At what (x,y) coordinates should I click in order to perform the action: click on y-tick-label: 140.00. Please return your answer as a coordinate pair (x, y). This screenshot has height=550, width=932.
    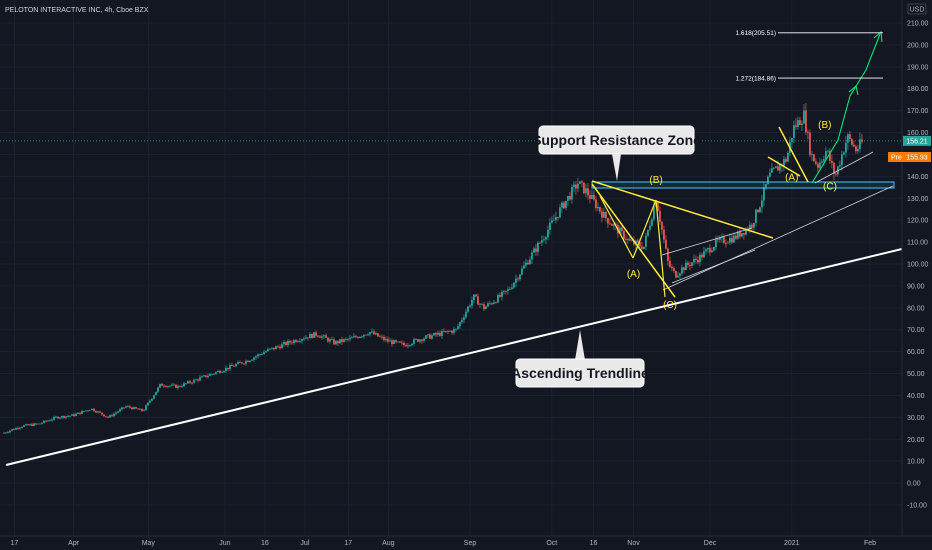
    Looking at the image, I should click on (918, 177).